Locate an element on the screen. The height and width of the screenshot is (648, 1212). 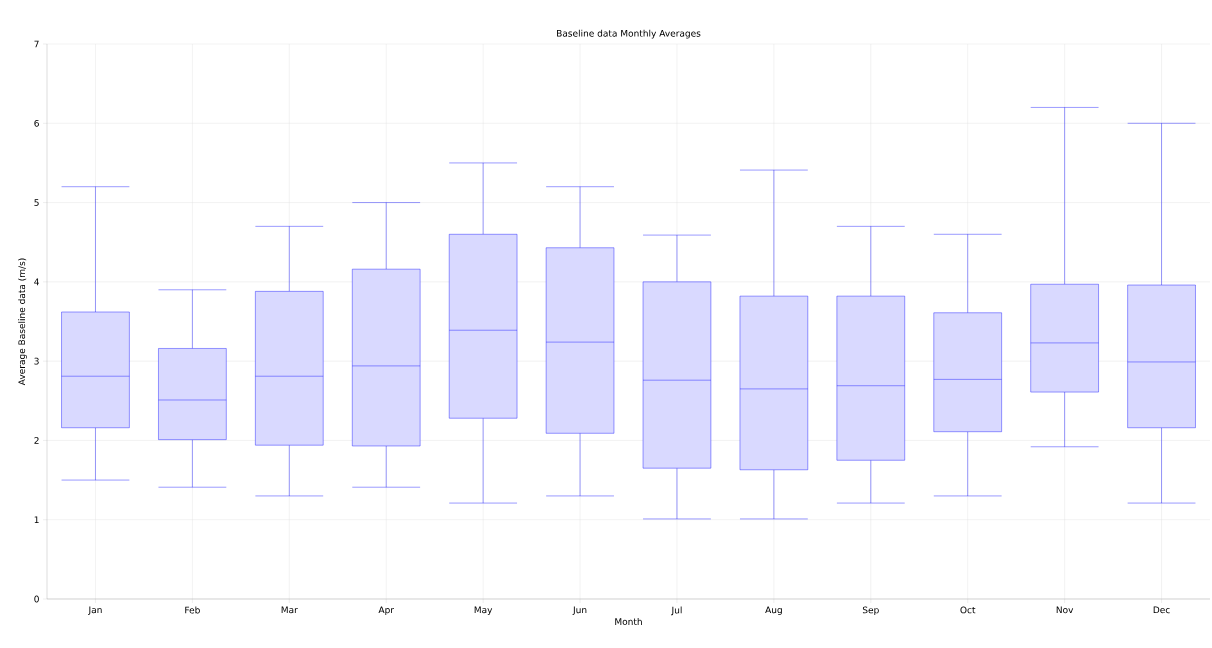
x-axis-title: Month is located at coordinates (628, 621).